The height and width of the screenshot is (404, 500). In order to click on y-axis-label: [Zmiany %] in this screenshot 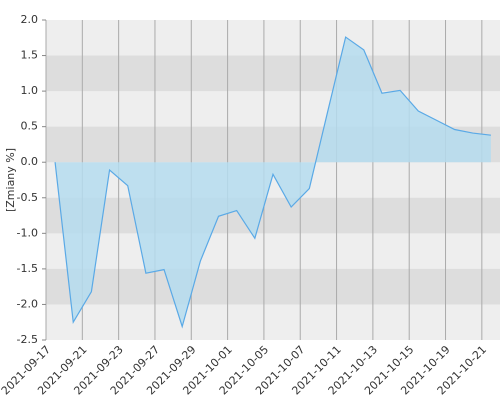, I will do `click(10, 180)`.